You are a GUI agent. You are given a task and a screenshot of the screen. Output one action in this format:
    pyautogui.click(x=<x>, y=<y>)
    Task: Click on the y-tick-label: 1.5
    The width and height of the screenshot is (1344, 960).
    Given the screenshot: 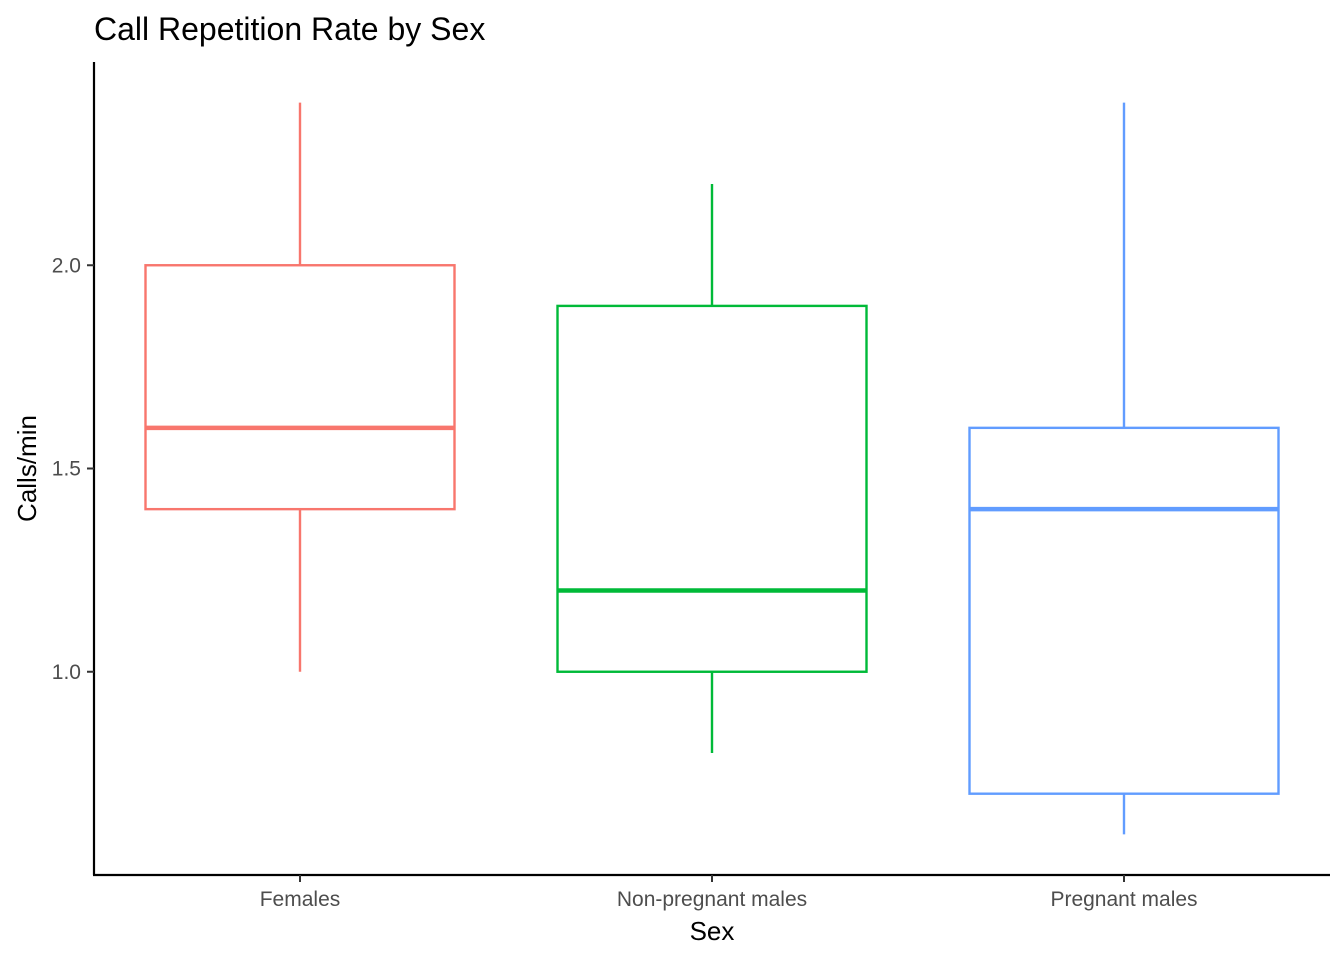 What is the action you would take?
    pyautogui.click(x=66, y=469)
    